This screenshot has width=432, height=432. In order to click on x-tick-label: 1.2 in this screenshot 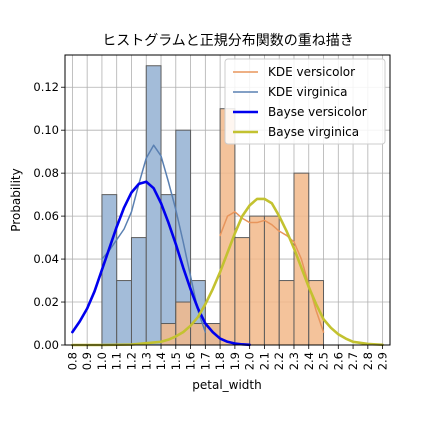, I will do `click(131, 361)`.